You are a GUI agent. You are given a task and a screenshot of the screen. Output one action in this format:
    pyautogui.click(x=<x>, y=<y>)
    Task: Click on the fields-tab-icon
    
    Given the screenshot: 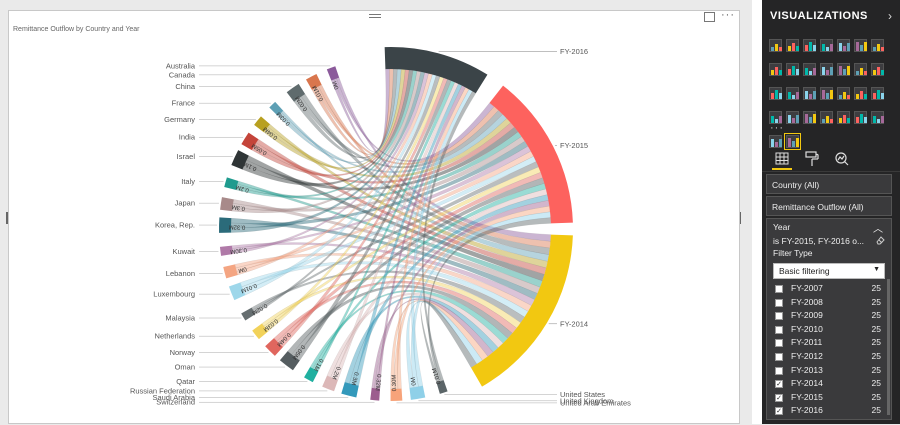 What is the action you would take?
    pyautogui.click(x=782, y=160)
    